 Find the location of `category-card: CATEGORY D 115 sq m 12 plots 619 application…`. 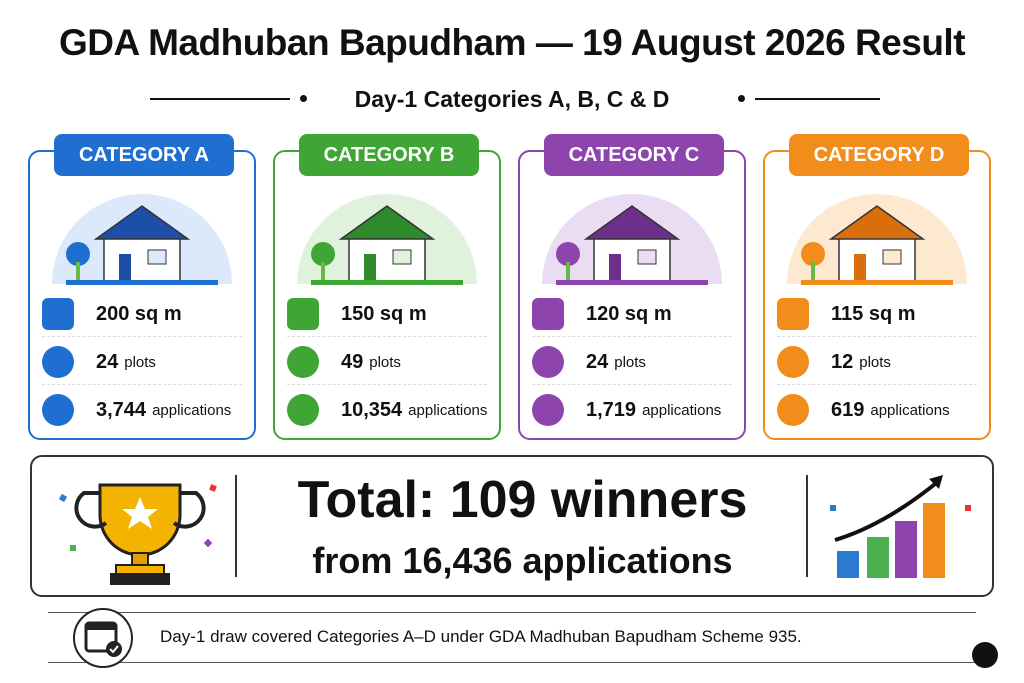

category-card: CATEGORY D 115 sq m 12 plots 619 application… is located at coordinates (877, 287).